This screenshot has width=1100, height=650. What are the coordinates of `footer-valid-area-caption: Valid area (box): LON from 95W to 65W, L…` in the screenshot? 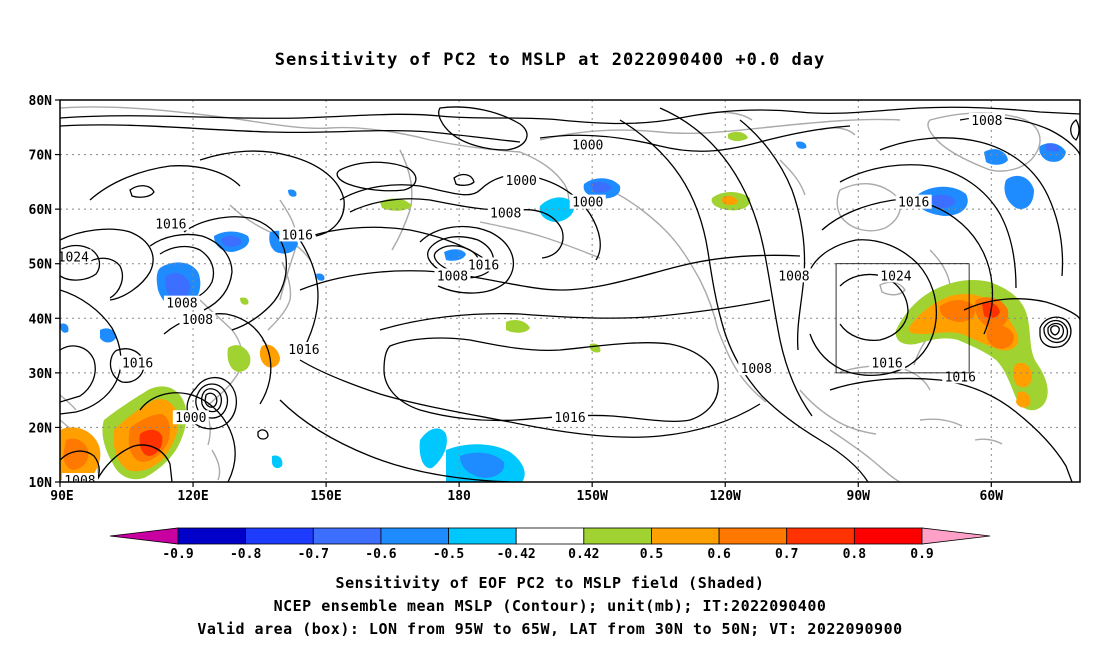 It's located at (550, 629).